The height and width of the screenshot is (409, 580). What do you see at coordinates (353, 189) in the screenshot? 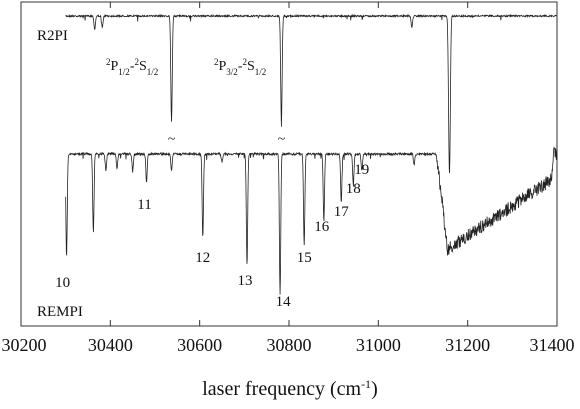
I see `peak-label-18: 18` at bounding box center [353, 189].